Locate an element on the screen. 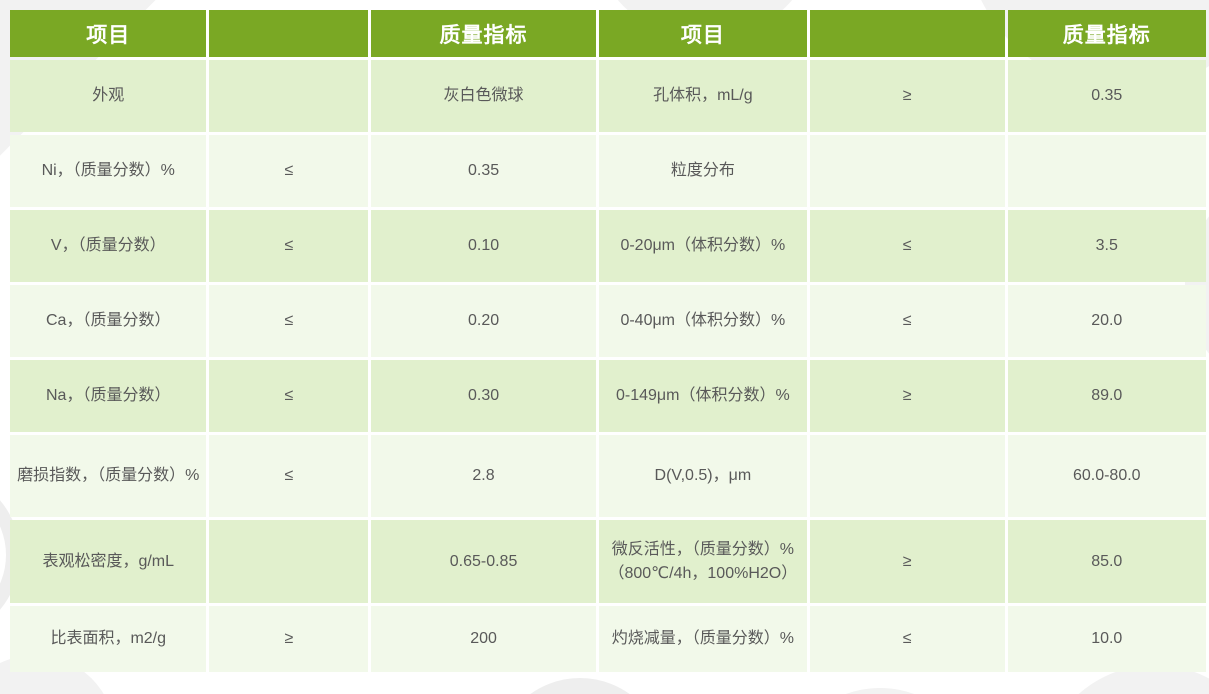 This screenshot has height=694, width=1209. column-header-spec-right: 质量指标 is located at coordinates (1106, 33).